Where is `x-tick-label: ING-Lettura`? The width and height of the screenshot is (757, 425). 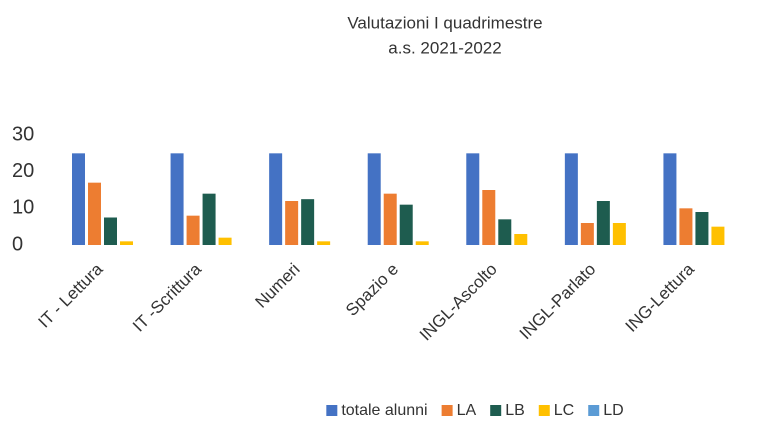
x-tick-label: ING-Lettura is located at coordinates (660, 297).